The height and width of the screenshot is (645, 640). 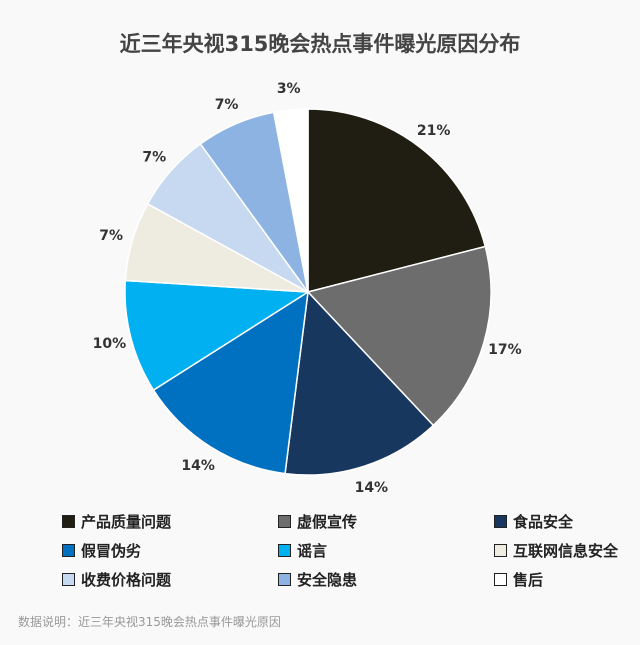 What do you see at coordinates (320, 44) in the screenshot?
I see `chart-title: 近三年央视315晚会热点事件曝光原因分布` at bounding box center [320, 44].